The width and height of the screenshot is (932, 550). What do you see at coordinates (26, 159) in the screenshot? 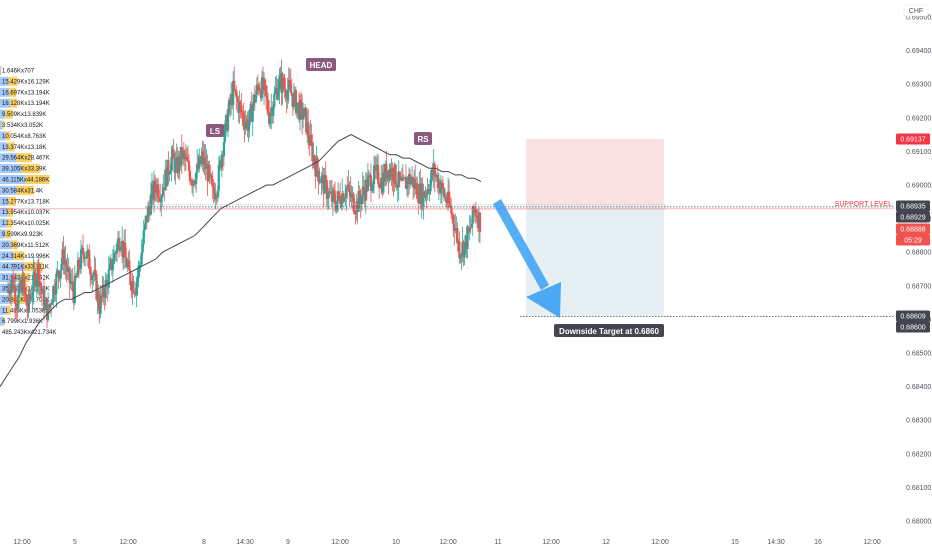
I see `volume-profile-label: 29.564Kx28.467K` at bounding box center [26, 159].